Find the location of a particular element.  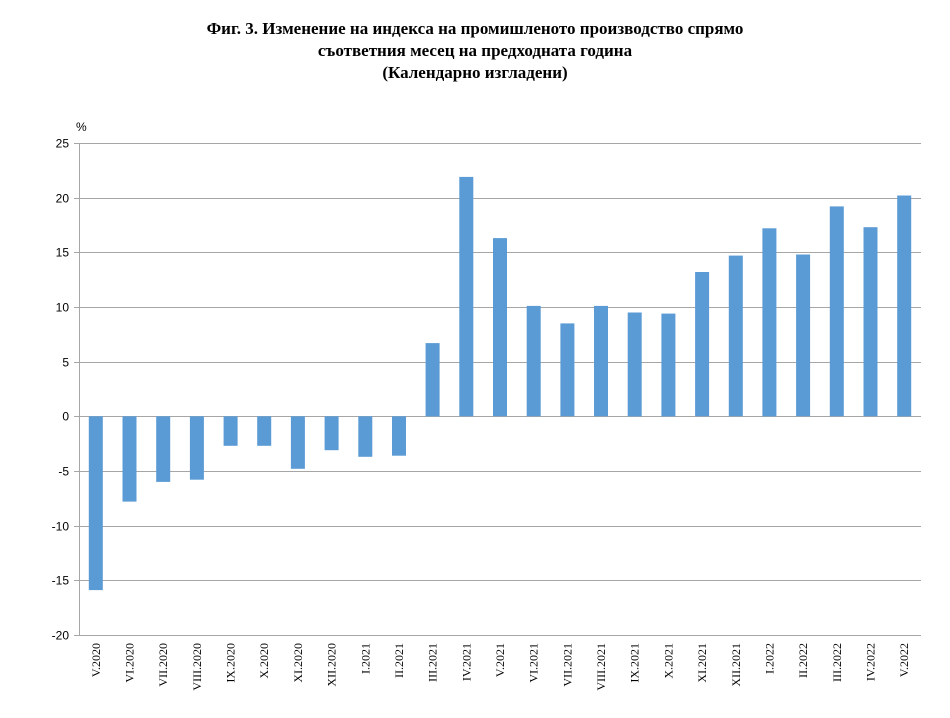

x-tick-label: I.2022 is located at coordinates (769, 658).